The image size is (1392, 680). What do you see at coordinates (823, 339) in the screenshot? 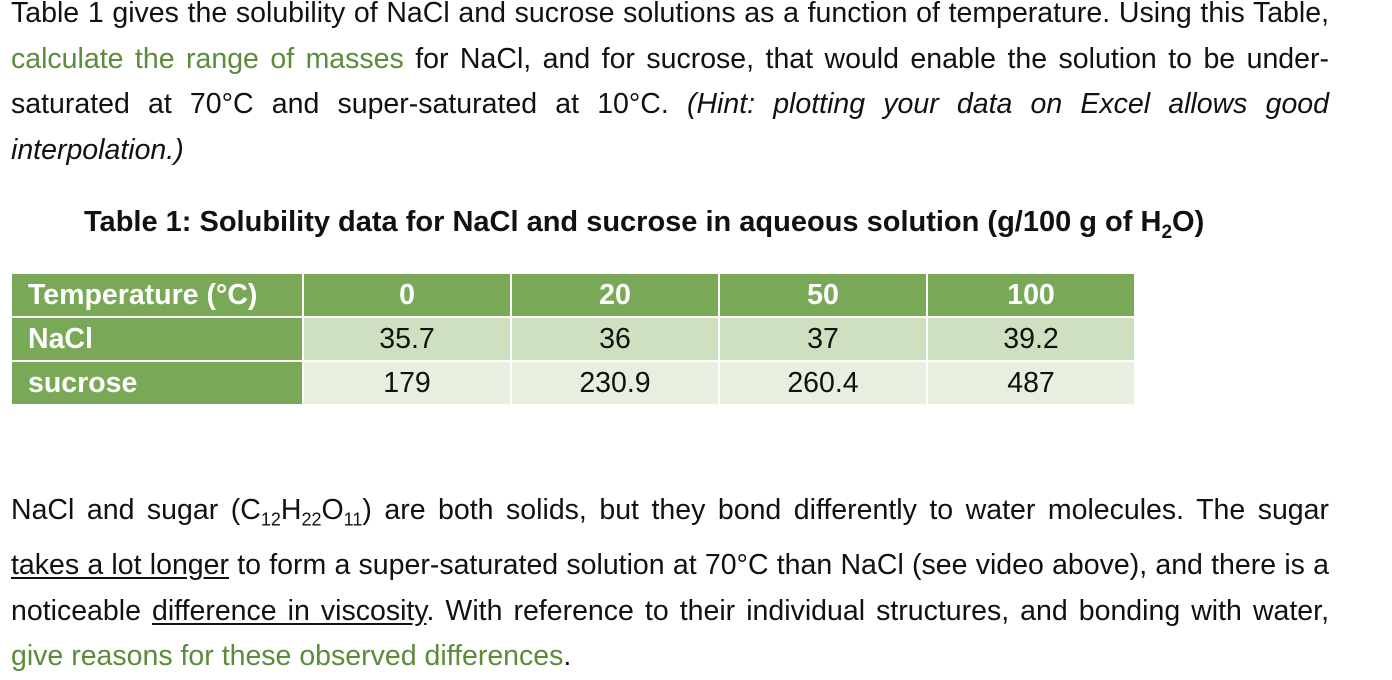
I see `table-cell: 37` at bounding box center [823, 339].